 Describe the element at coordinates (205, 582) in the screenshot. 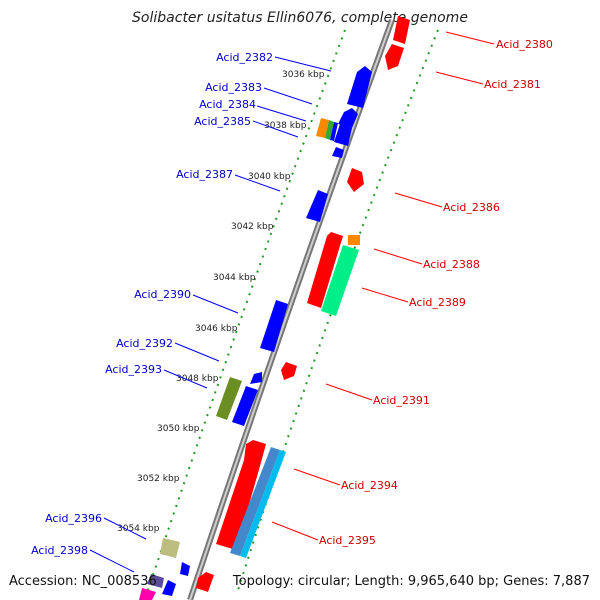

I see `gene-acid-small` at that location.